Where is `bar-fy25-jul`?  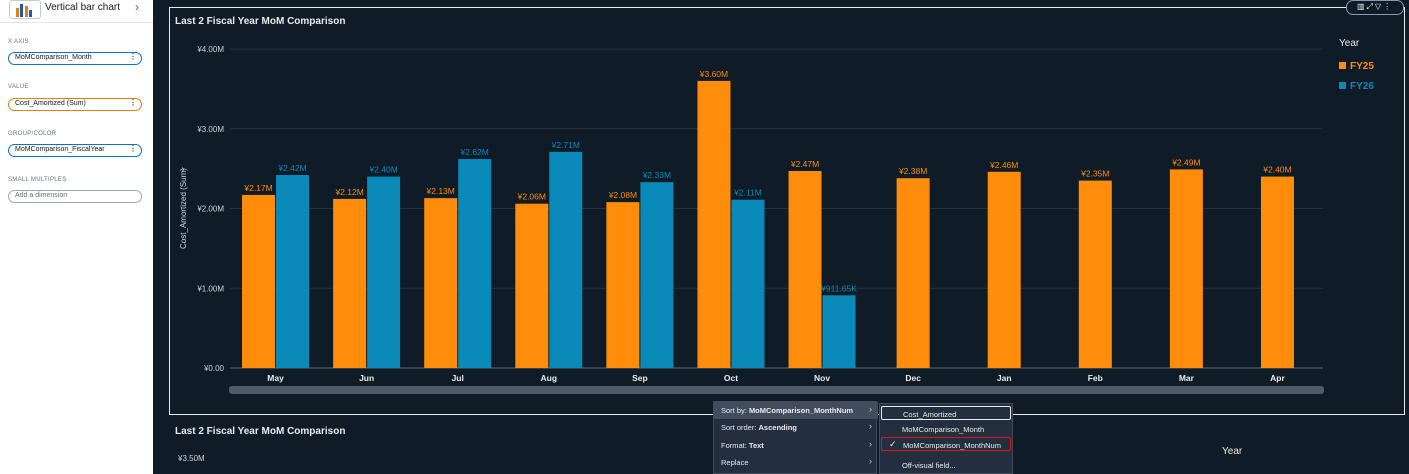
bar-fy25-jul is located at coordinates (441, 283).